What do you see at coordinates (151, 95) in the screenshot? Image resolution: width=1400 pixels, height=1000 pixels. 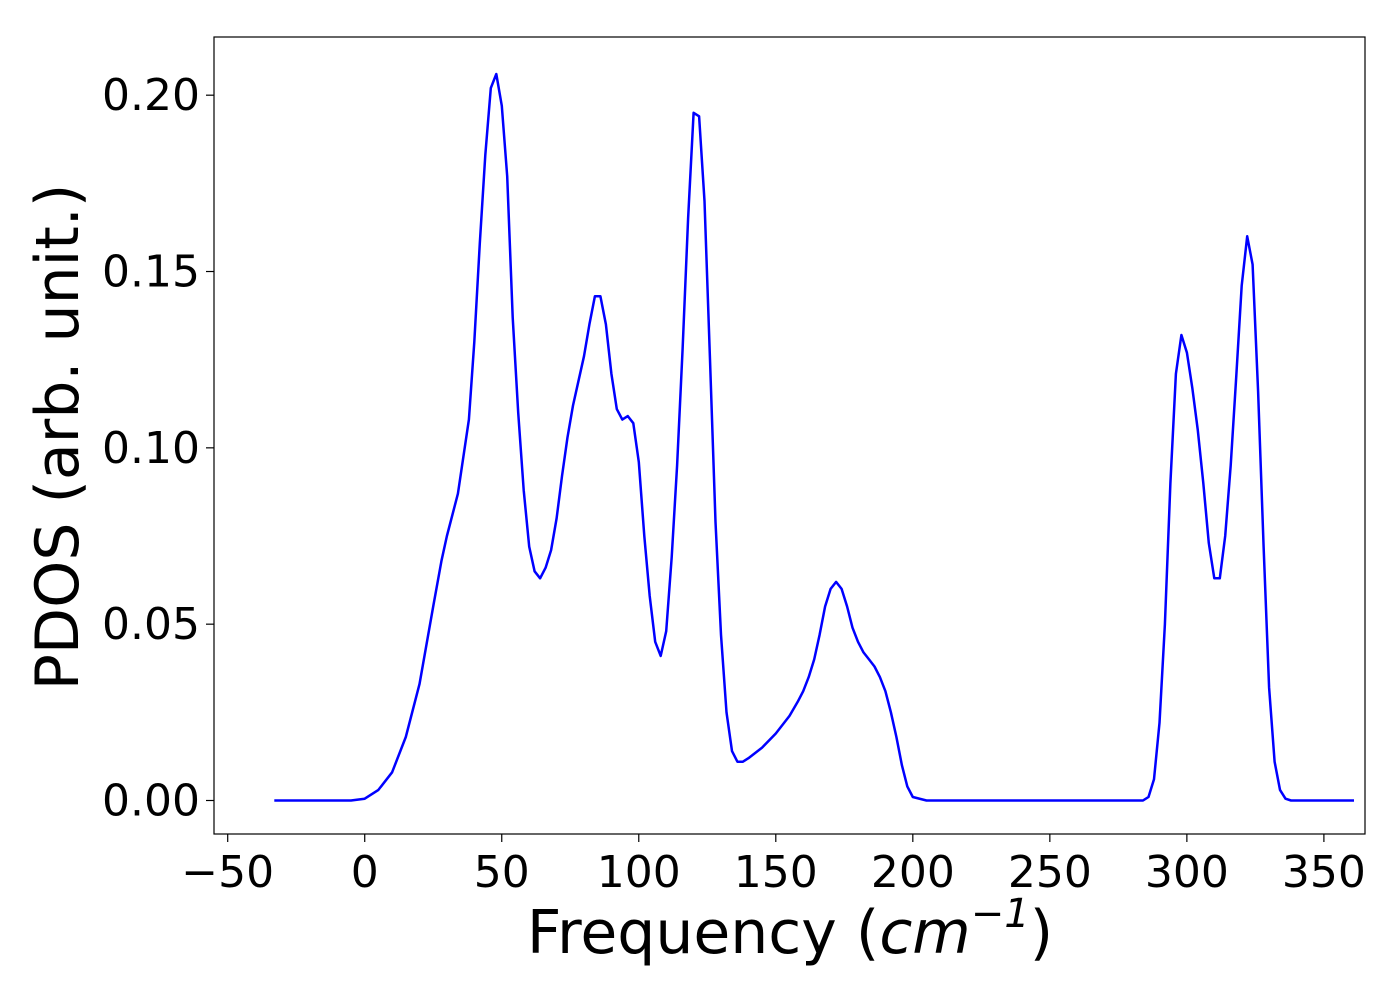 I see `y-tick-label: 0.20` at bounding box center [151, 95].